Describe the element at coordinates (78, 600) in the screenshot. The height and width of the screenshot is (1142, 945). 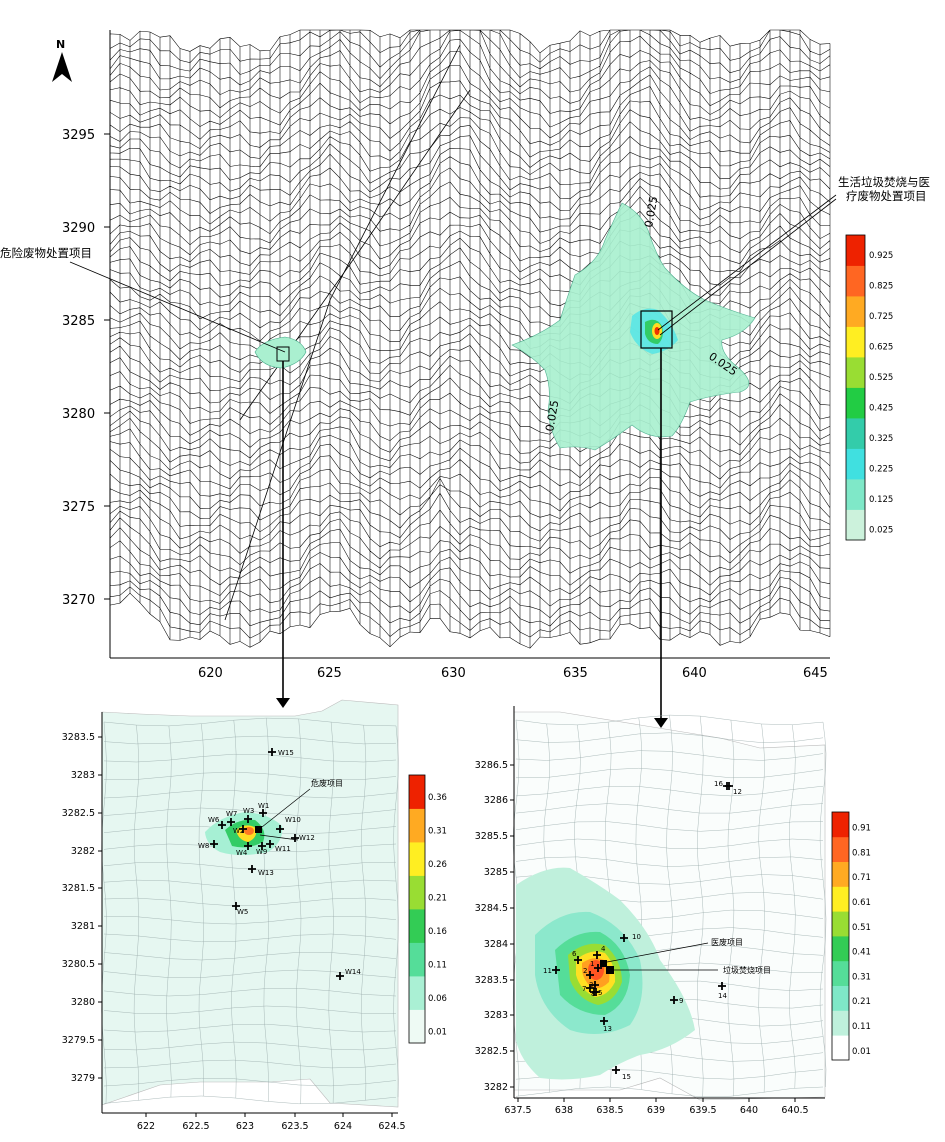
I see `y-tick: 3270` at that location.